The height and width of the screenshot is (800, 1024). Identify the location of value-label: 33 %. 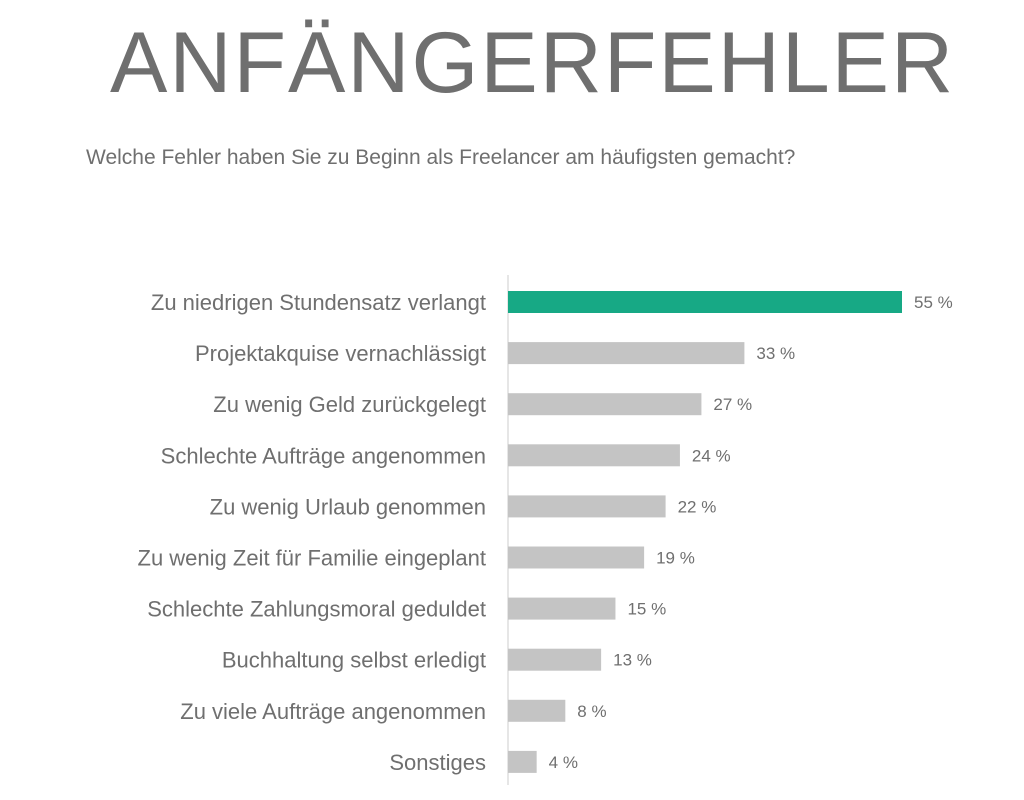
(775, 353).